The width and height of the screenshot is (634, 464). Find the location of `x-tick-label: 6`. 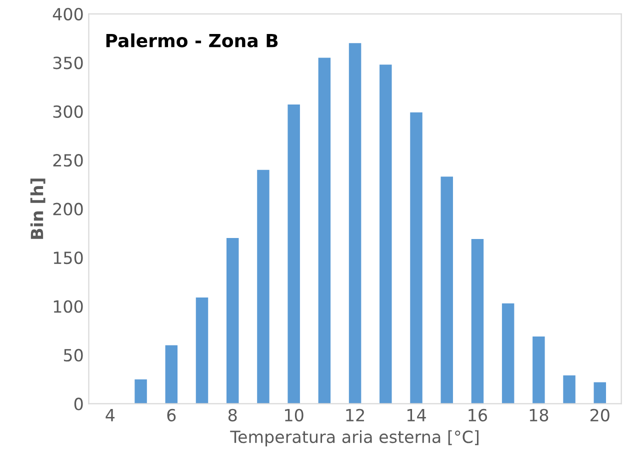

x-tick-label: 6 is located at coordinates (171, 415).